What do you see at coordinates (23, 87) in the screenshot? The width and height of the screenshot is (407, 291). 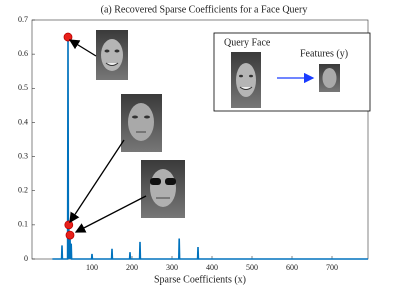 I see `y-tick-label: 0.5` at bounding box center [23, 87].